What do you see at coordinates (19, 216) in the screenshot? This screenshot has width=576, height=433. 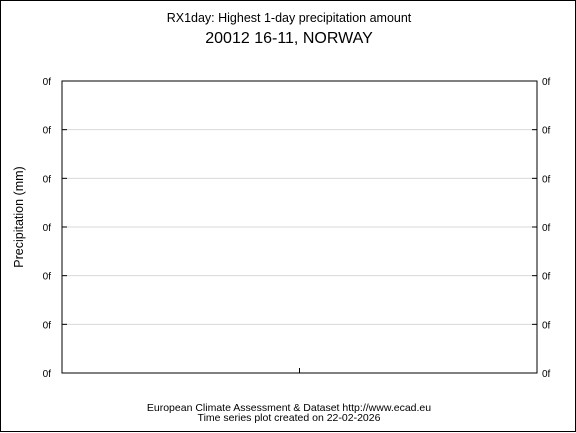 I see `y-axis-label: Precipitation (mm)` at bounding box center [19, 216].